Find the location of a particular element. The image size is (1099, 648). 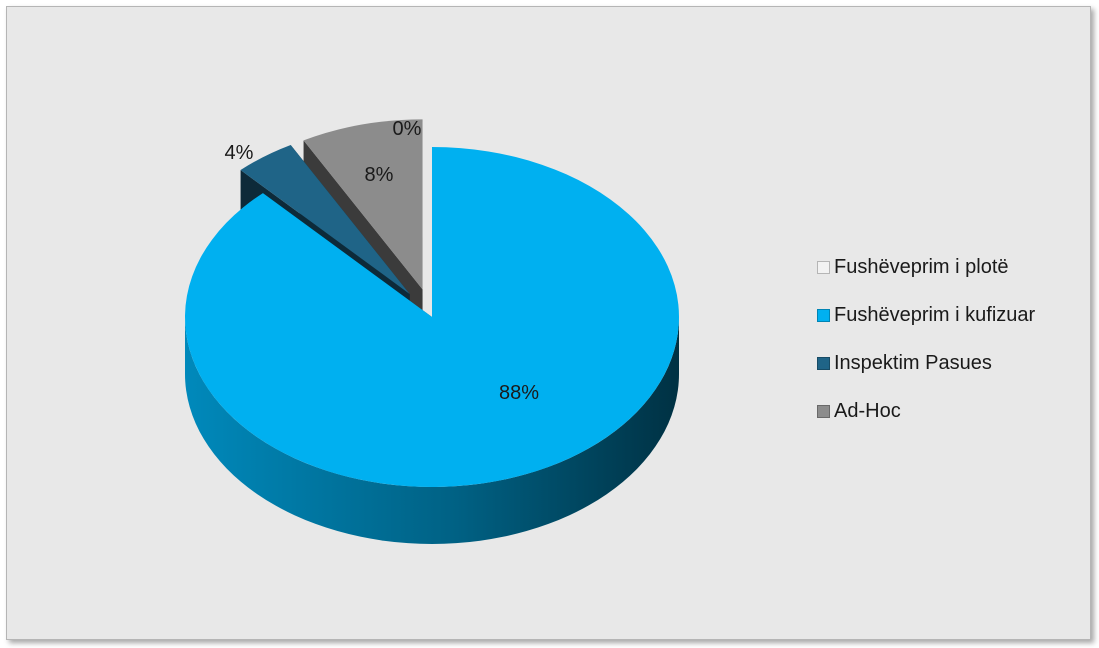

legend-label-limited-scope: Fushëveprim i kufizuar is located at coordinates (935, 314).